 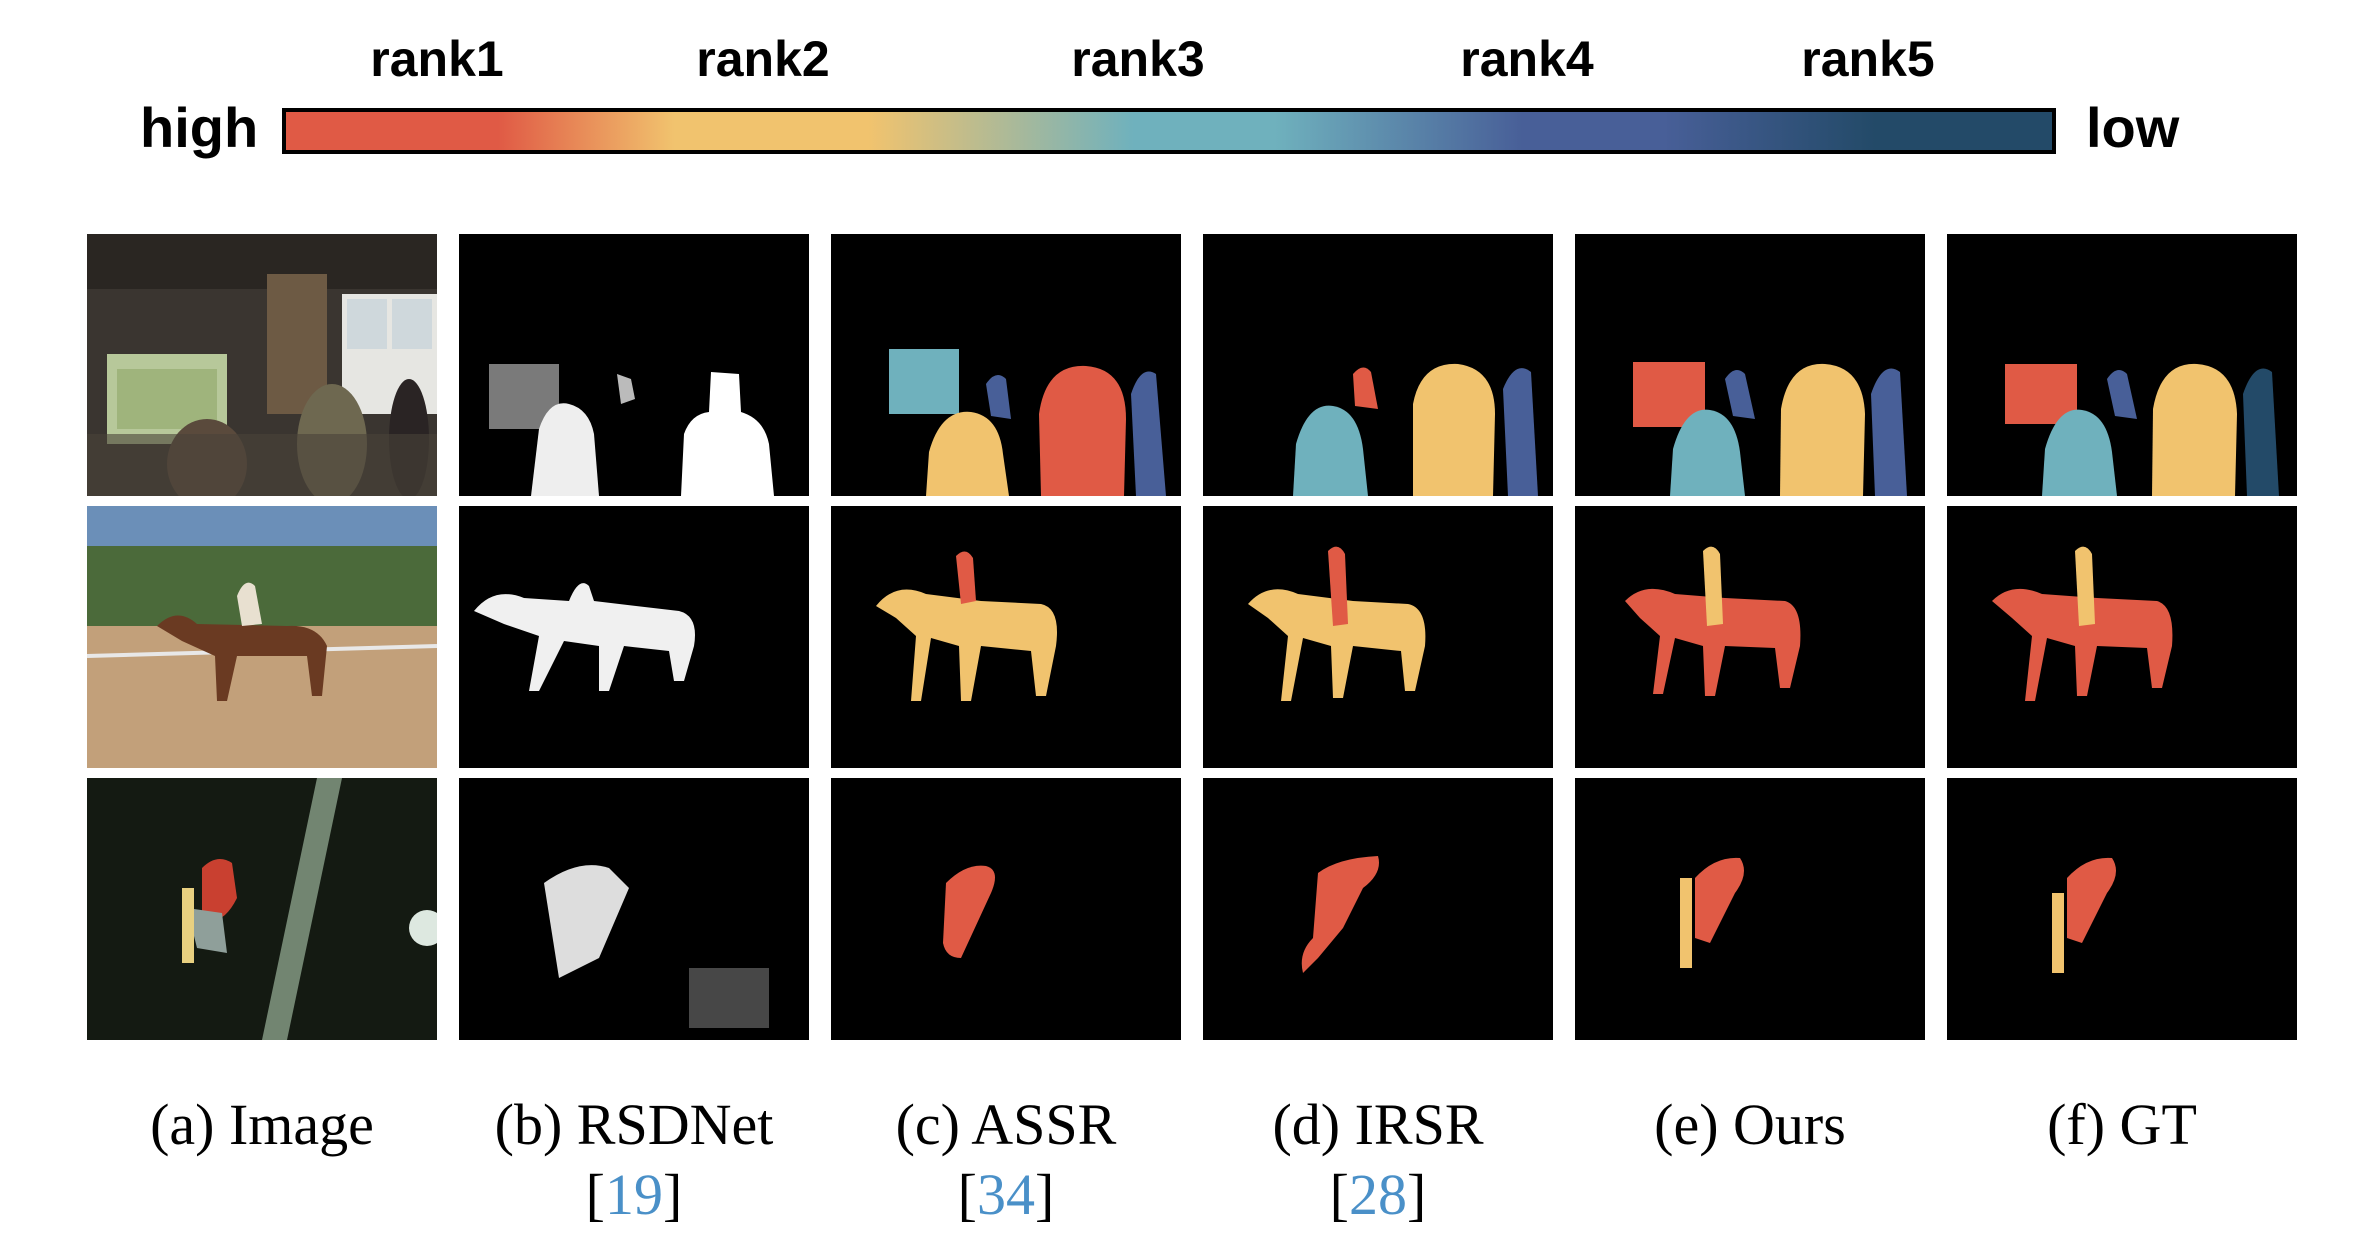 I want to click on row1-rsdnet-map, so click(x=634, y=365).